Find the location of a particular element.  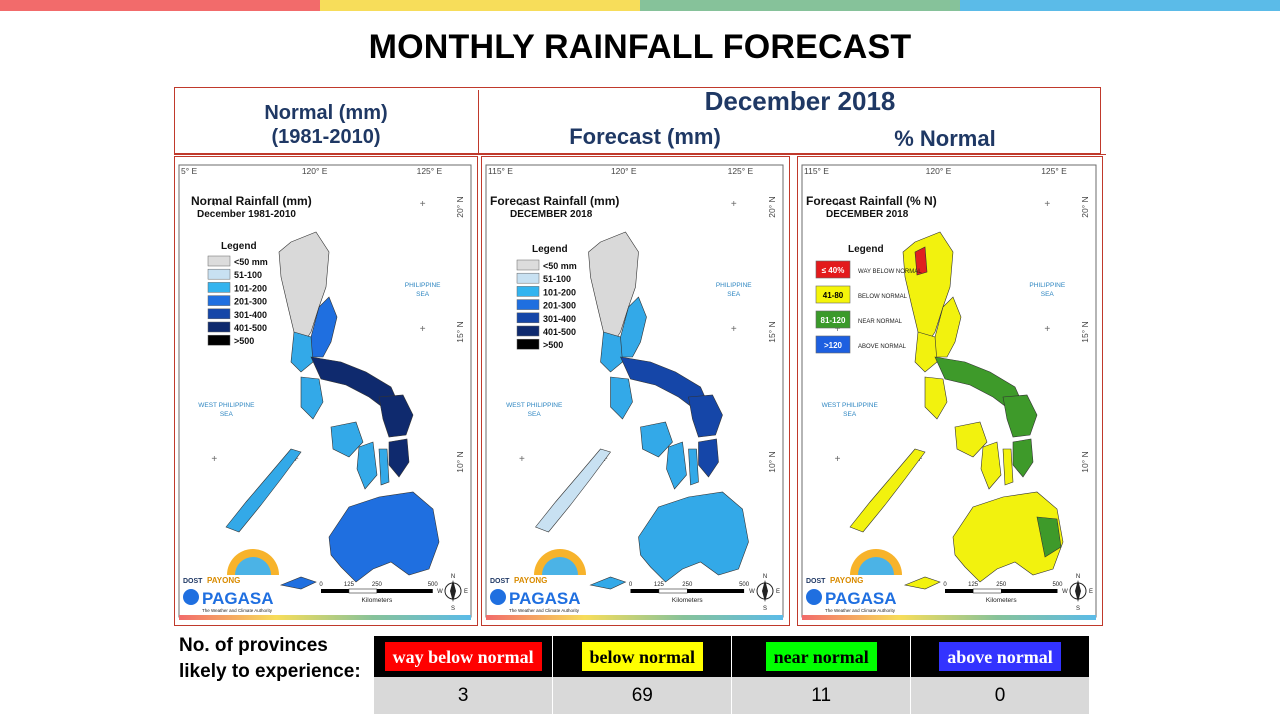

way-below-normal-badge: way below normal is located at coordinates (463, 656).